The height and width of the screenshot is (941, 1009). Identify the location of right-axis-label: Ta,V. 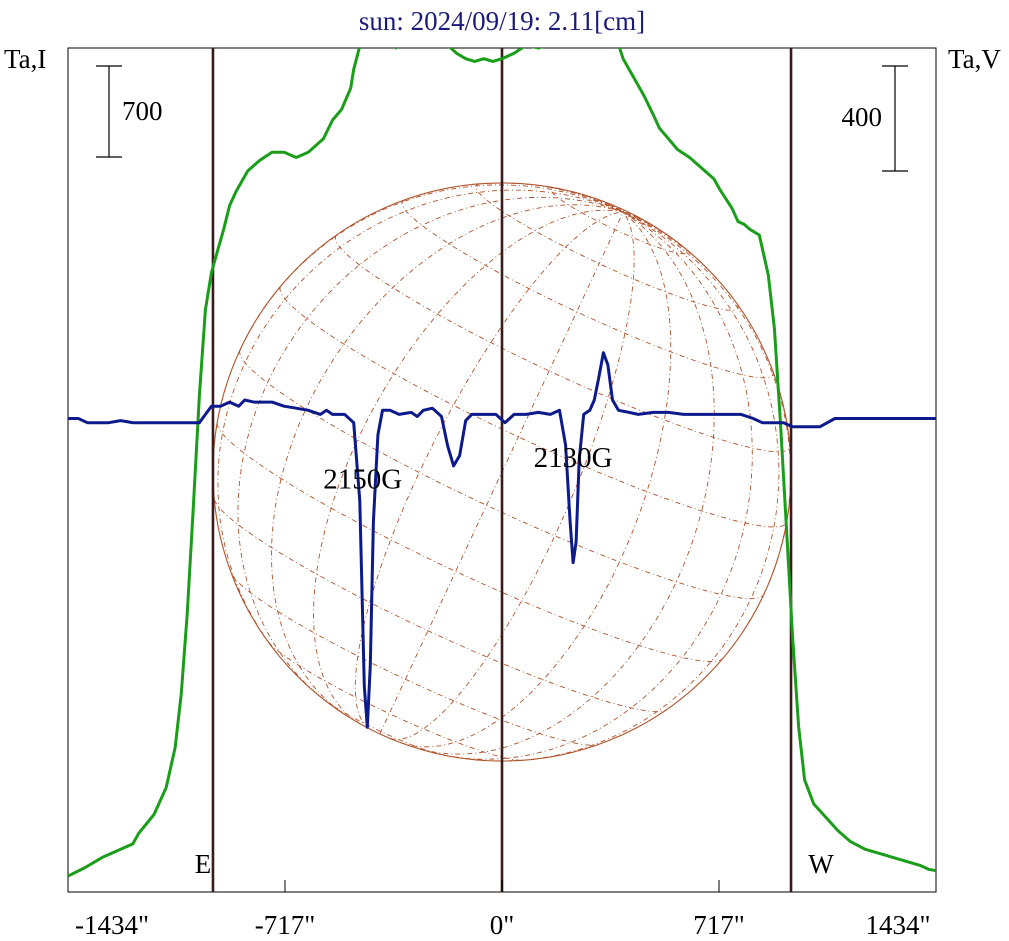
(974, 59).